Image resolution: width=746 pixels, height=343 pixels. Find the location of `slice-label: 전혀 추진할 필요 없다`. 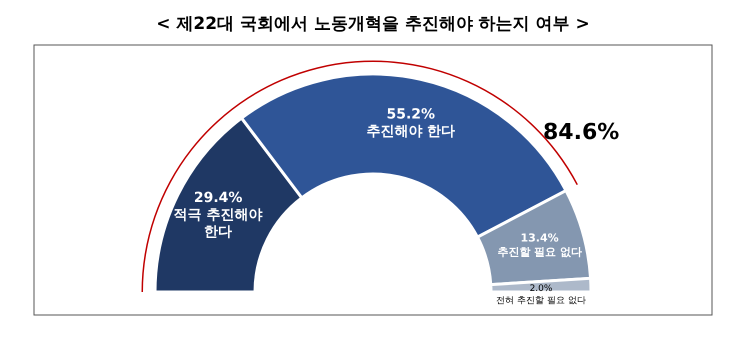

slice-label: 전혀 추진할 필요 없다 is located at coordinates (541, 301).